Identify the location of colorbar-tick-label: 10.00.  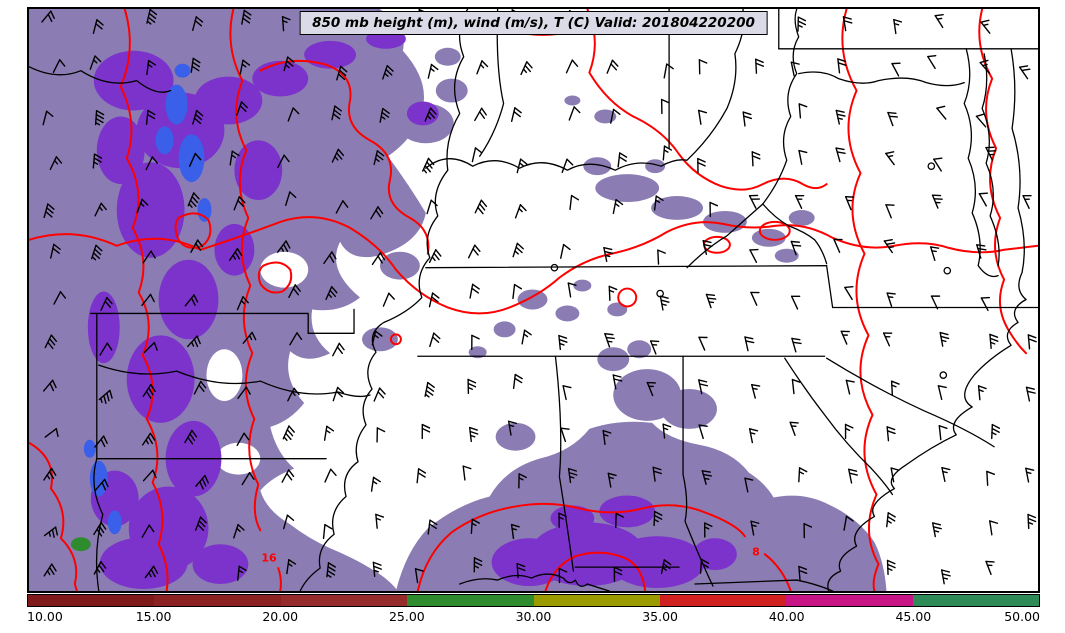
(45, 616).